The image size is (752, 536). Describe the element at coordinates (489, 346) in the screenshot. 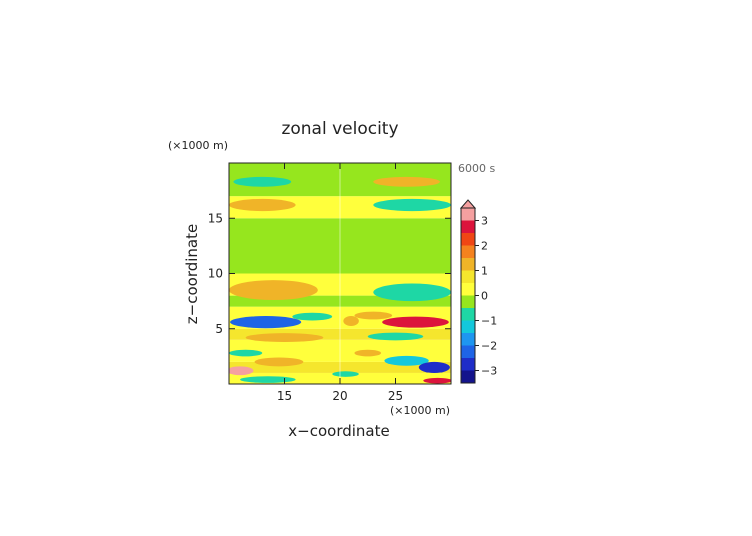

I see `colorbar-tick-label-5: −2` at that location.